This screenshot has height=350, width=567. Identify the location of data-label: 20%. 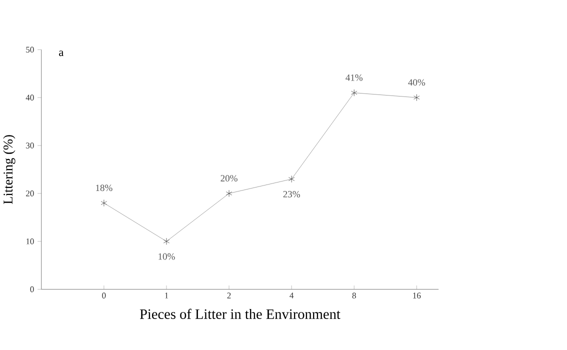
(229, 178).